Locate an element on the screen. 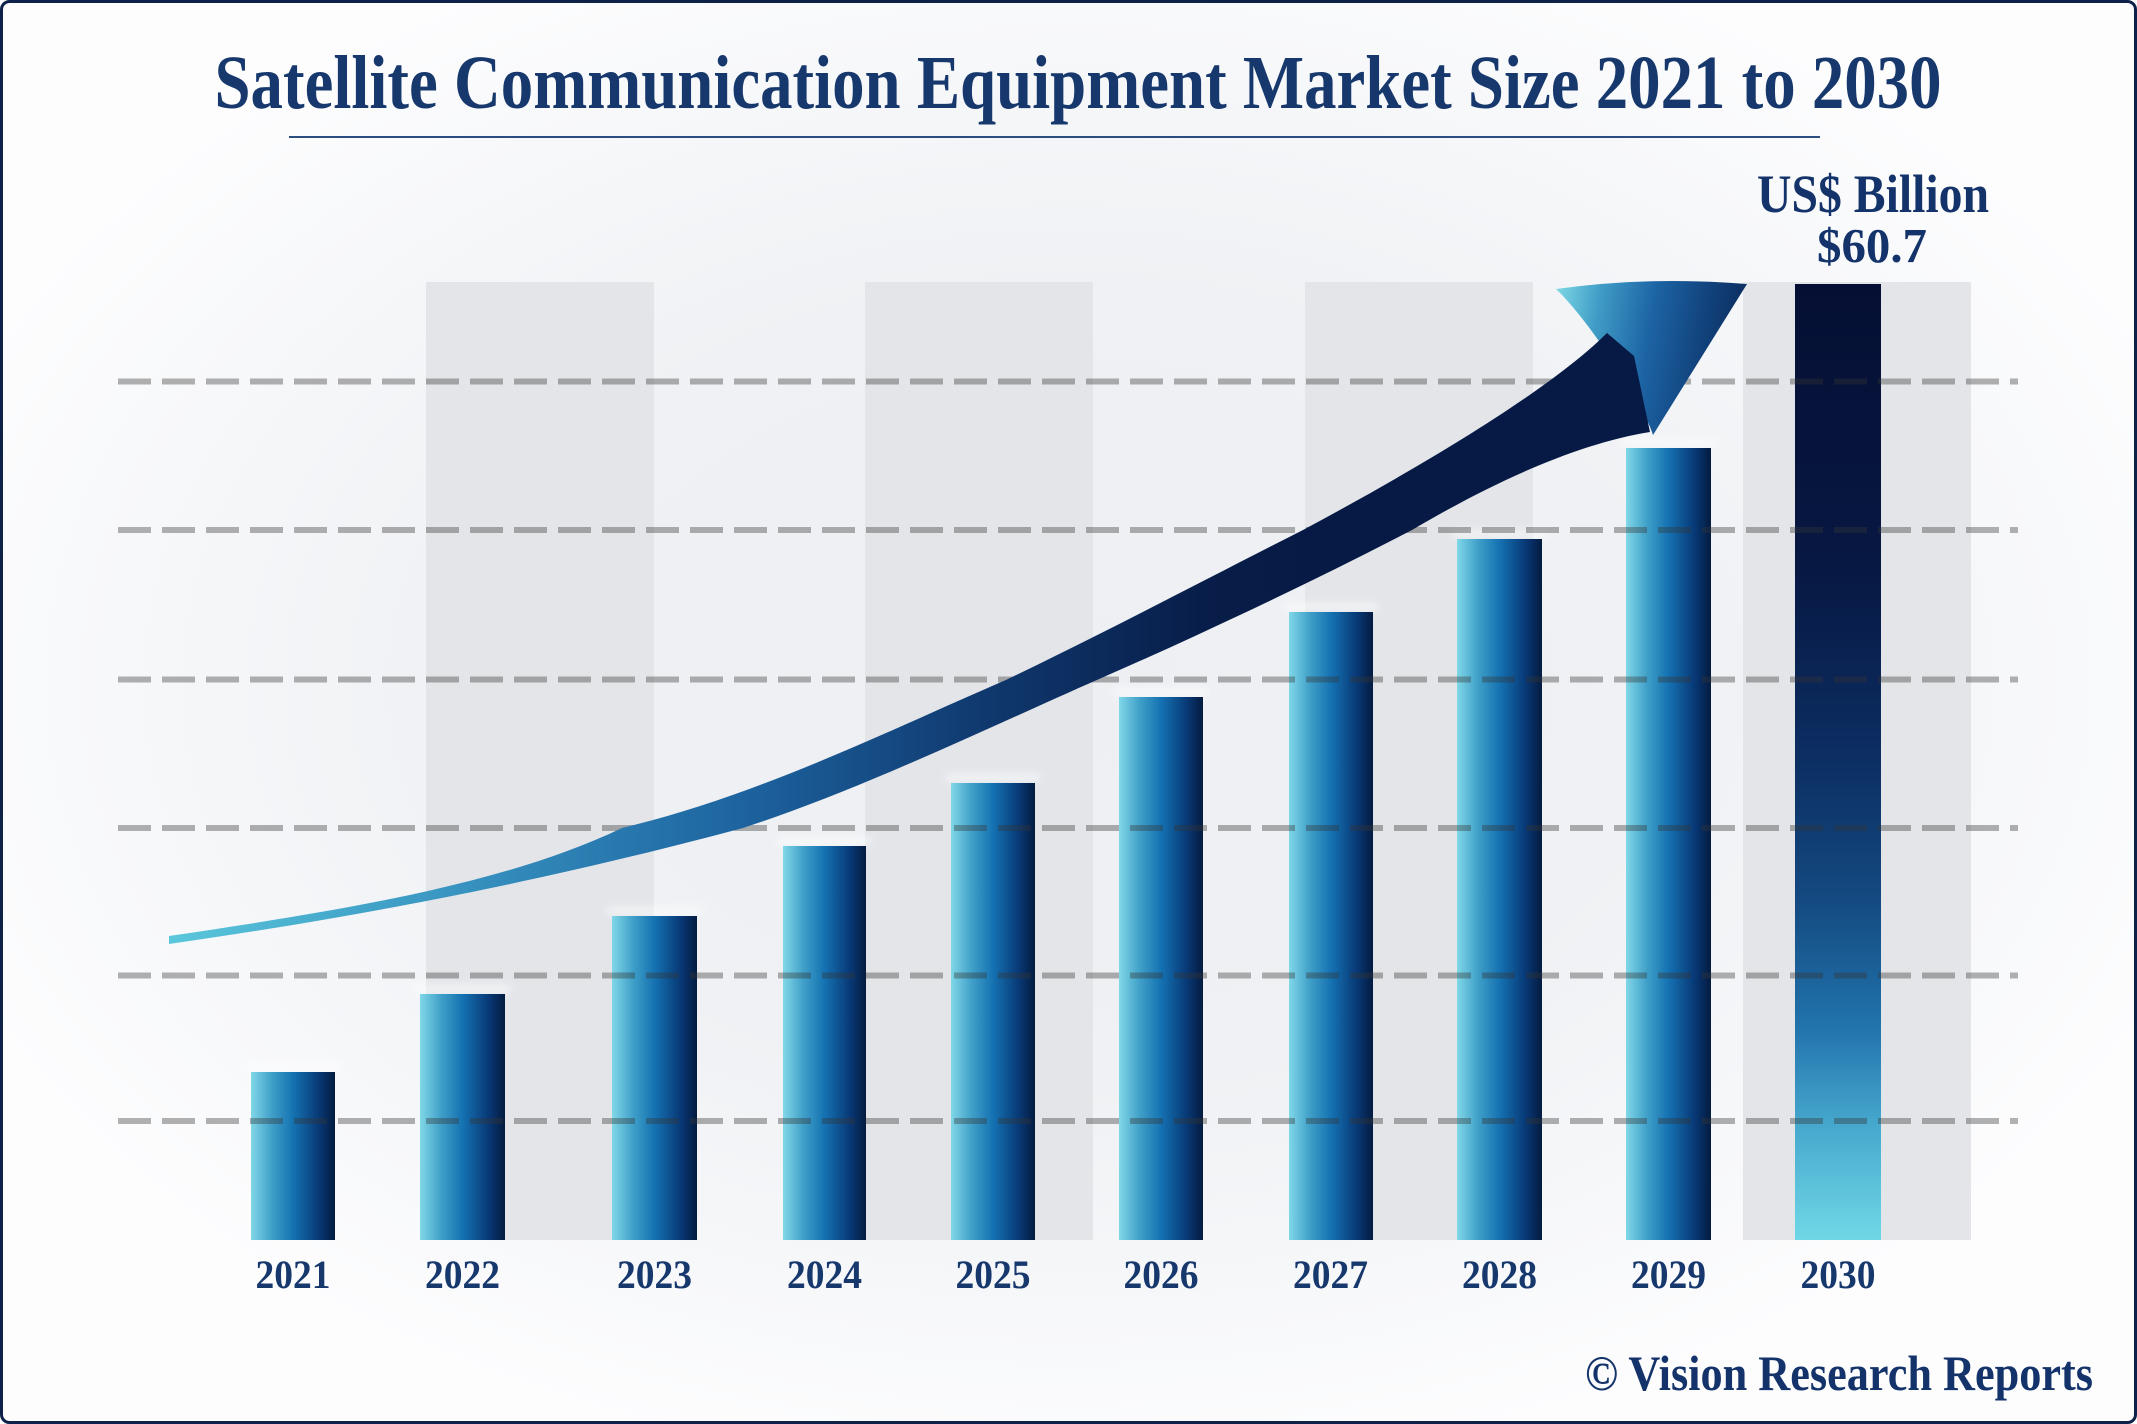 This screenshot has height=1424, width=2137. svg-text: 2026 is located at coordinates (1161, 1274).